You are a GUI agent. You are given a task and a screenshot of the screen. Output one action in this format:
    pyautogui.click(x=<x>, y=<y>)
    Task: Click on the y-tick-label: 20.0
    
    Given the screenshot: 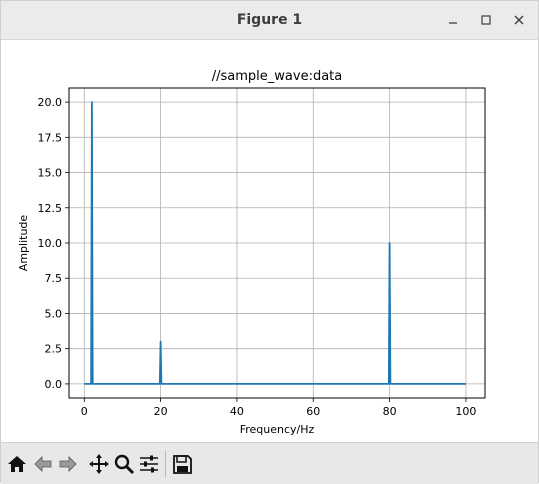 What is the action you would take?
    pyautogui.click(x=50, y=102)
    